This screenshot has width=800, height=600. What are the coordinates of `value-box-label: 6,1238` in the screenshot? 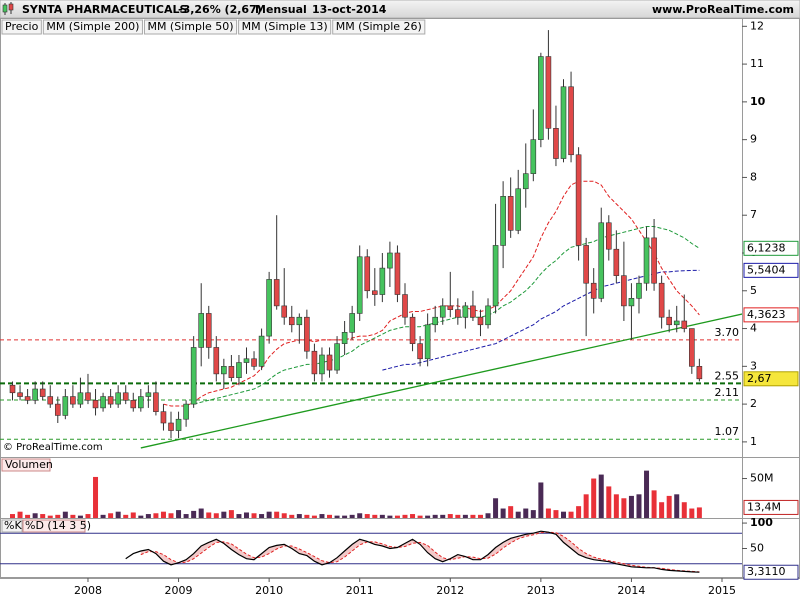 It's located at (766, 247).